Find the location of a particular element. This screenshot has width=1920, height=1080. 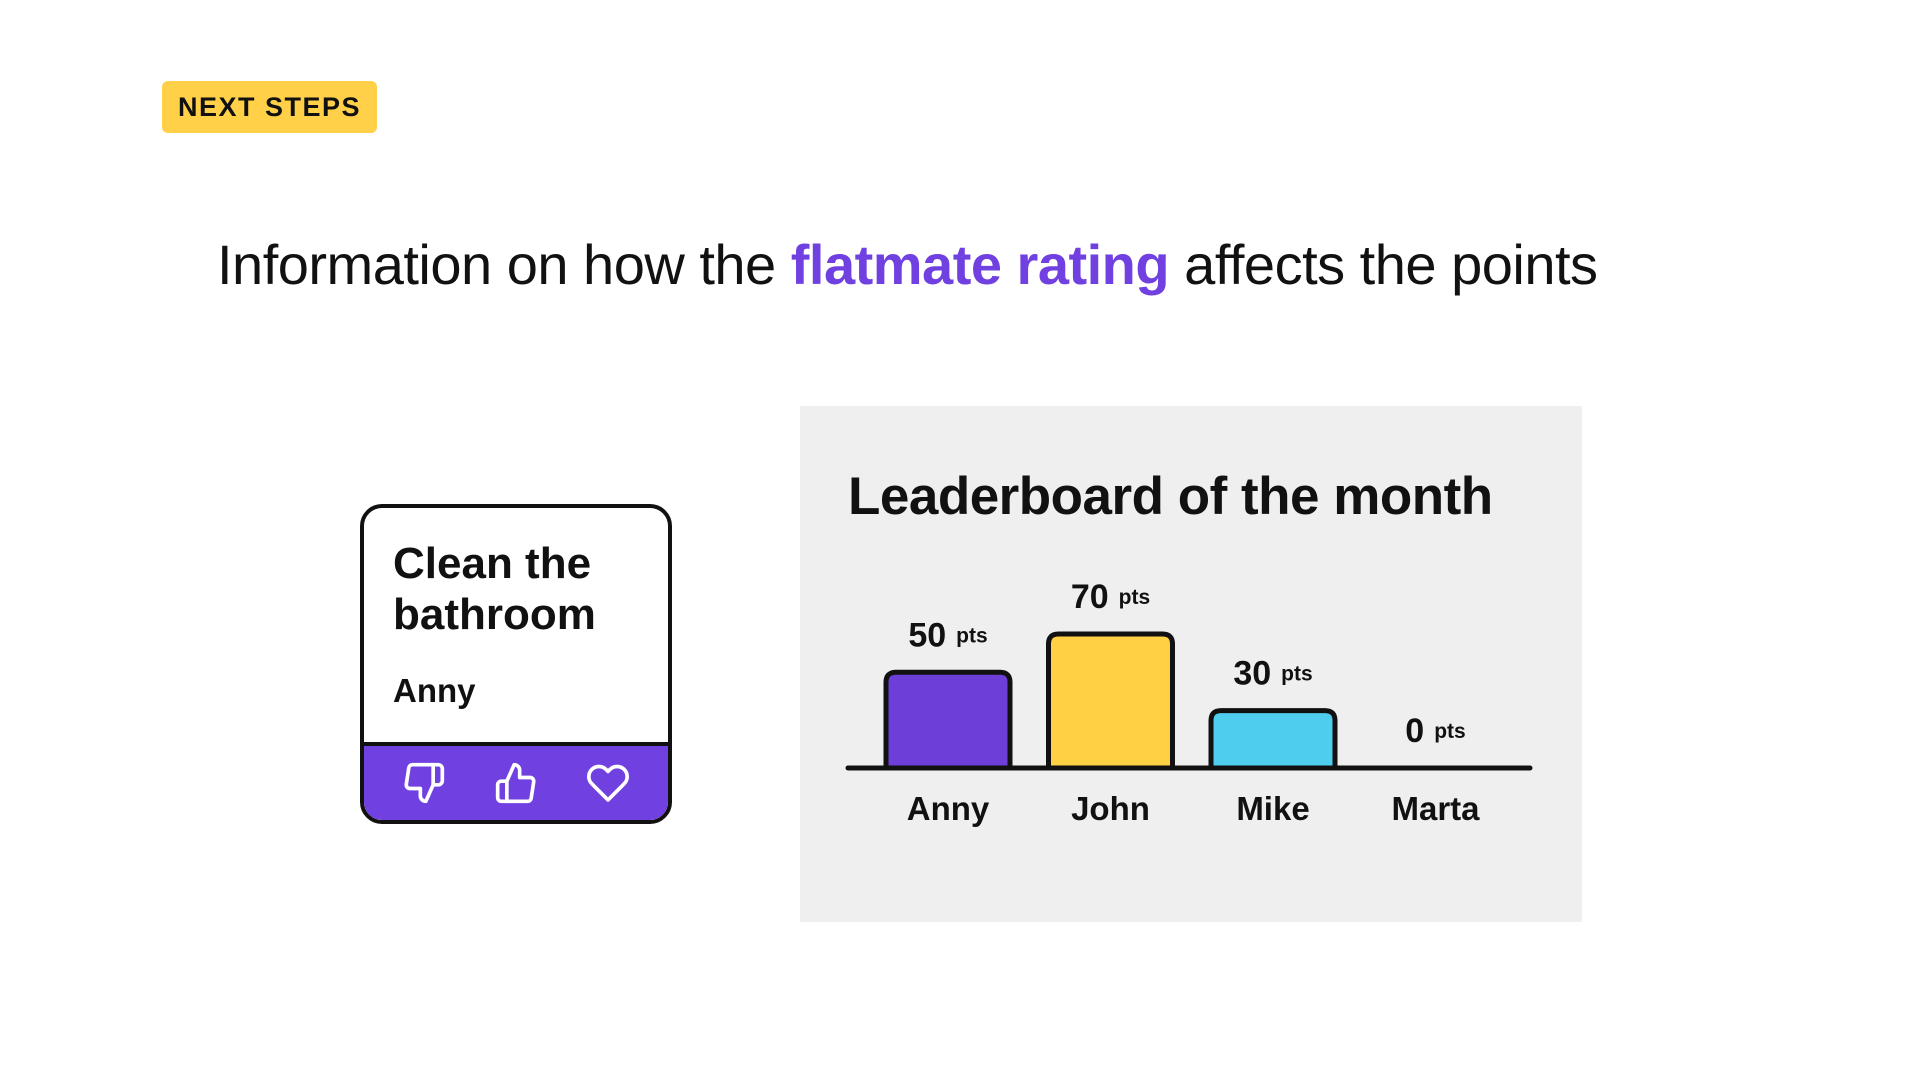

category-label-john: John is located at coordinates (1110, 808).